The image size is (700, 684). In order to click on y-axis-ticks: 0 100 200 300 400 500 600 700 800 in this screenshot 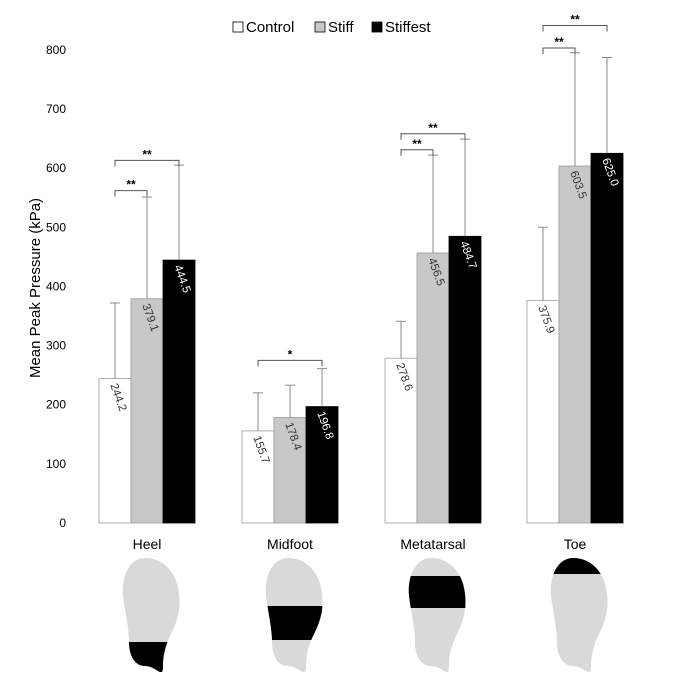, I will do `click(56, 286)`.